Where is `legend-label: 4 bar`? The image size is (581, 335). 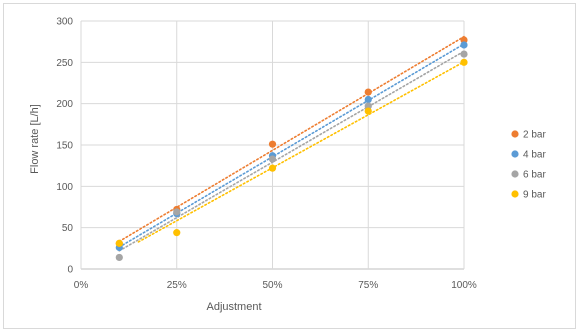 legend-label: 4 bar is located at coordinates (534, 155).